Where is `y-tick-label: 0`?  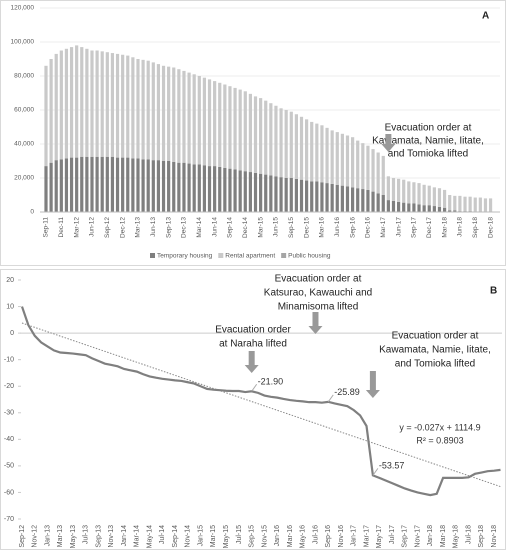
y-tick-label: 0 is located at coordinates (32, 212).